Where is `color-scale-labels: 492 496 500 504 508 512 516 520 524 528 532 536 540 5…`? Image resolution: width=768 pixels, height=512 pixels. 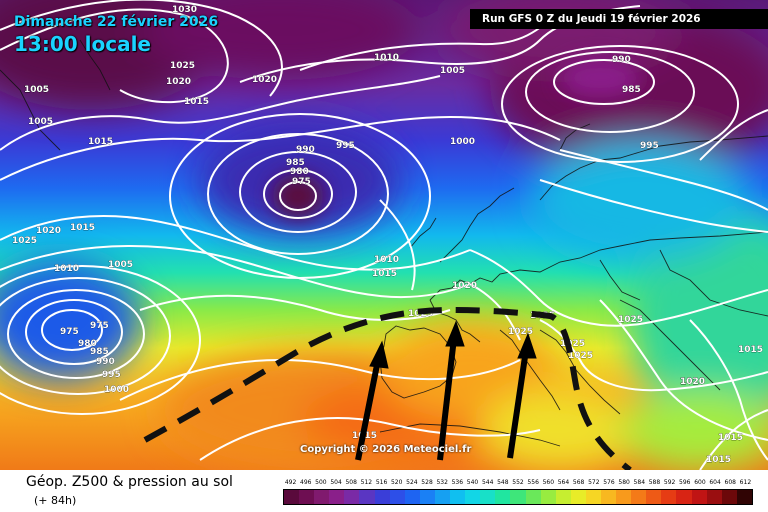 color-scale-labels: 492 496 500 504 508 512 516 520 524 528 532 536 540 5… is located at coordinates (518, 483).